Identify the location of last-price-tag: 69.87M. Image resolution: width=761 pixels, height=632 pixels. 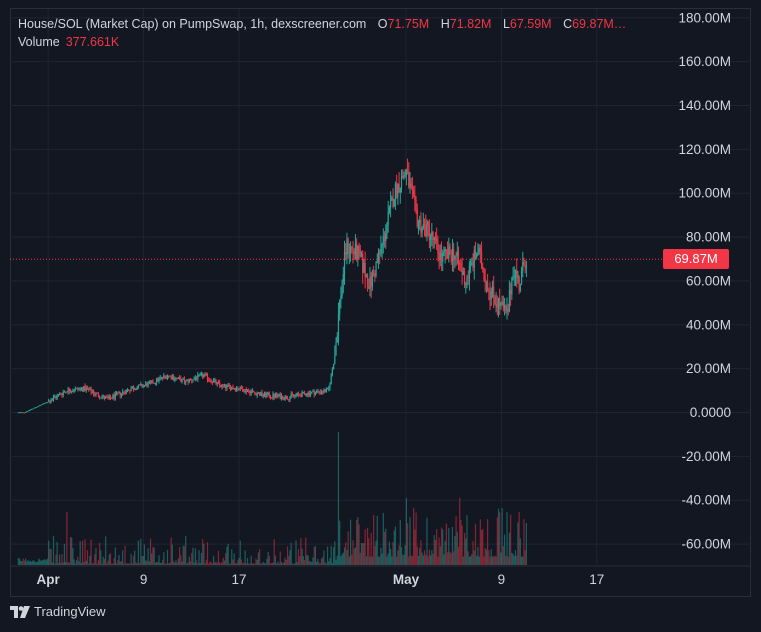
(696, 259).